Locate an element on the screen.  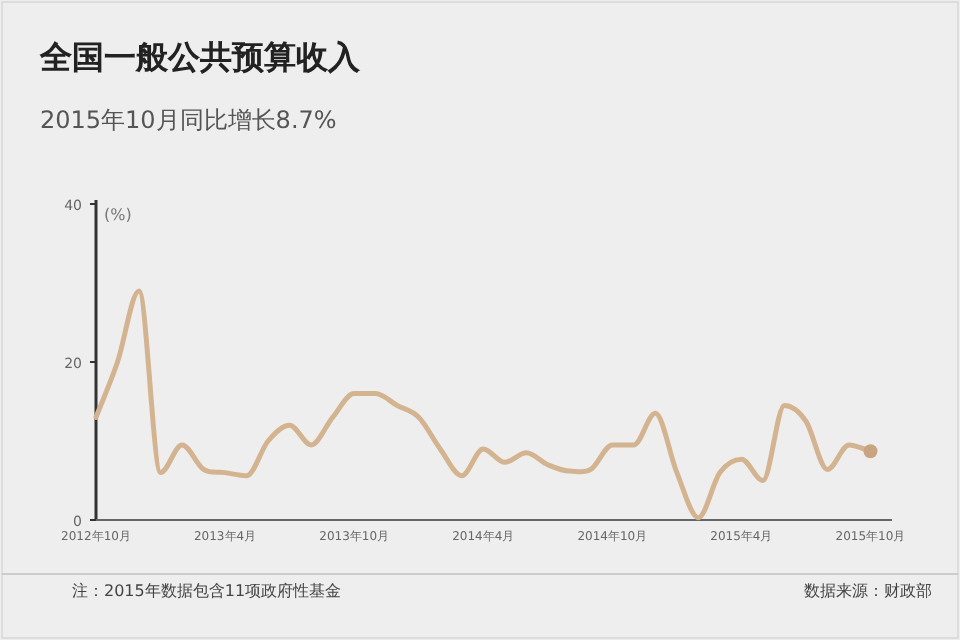
chart-title: 全国一般公共预算收入 is located at coordinates (200, 57).